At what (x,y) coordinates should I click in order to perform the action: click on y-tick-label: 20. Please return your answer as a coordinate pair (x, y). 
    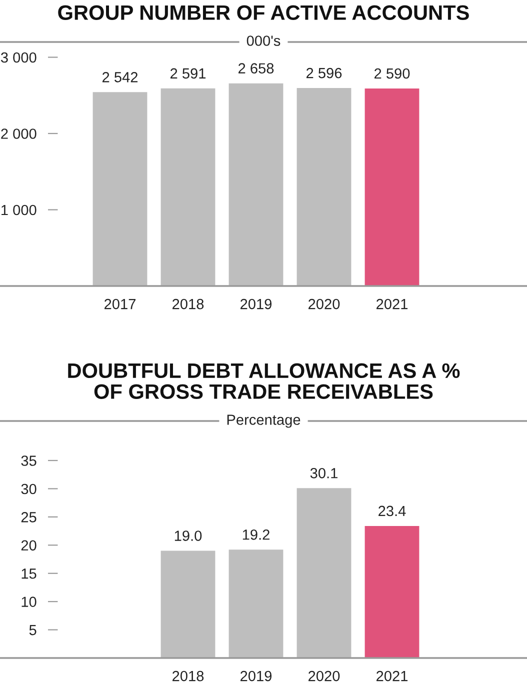
    Looking at the image, I should click on (28, 545).